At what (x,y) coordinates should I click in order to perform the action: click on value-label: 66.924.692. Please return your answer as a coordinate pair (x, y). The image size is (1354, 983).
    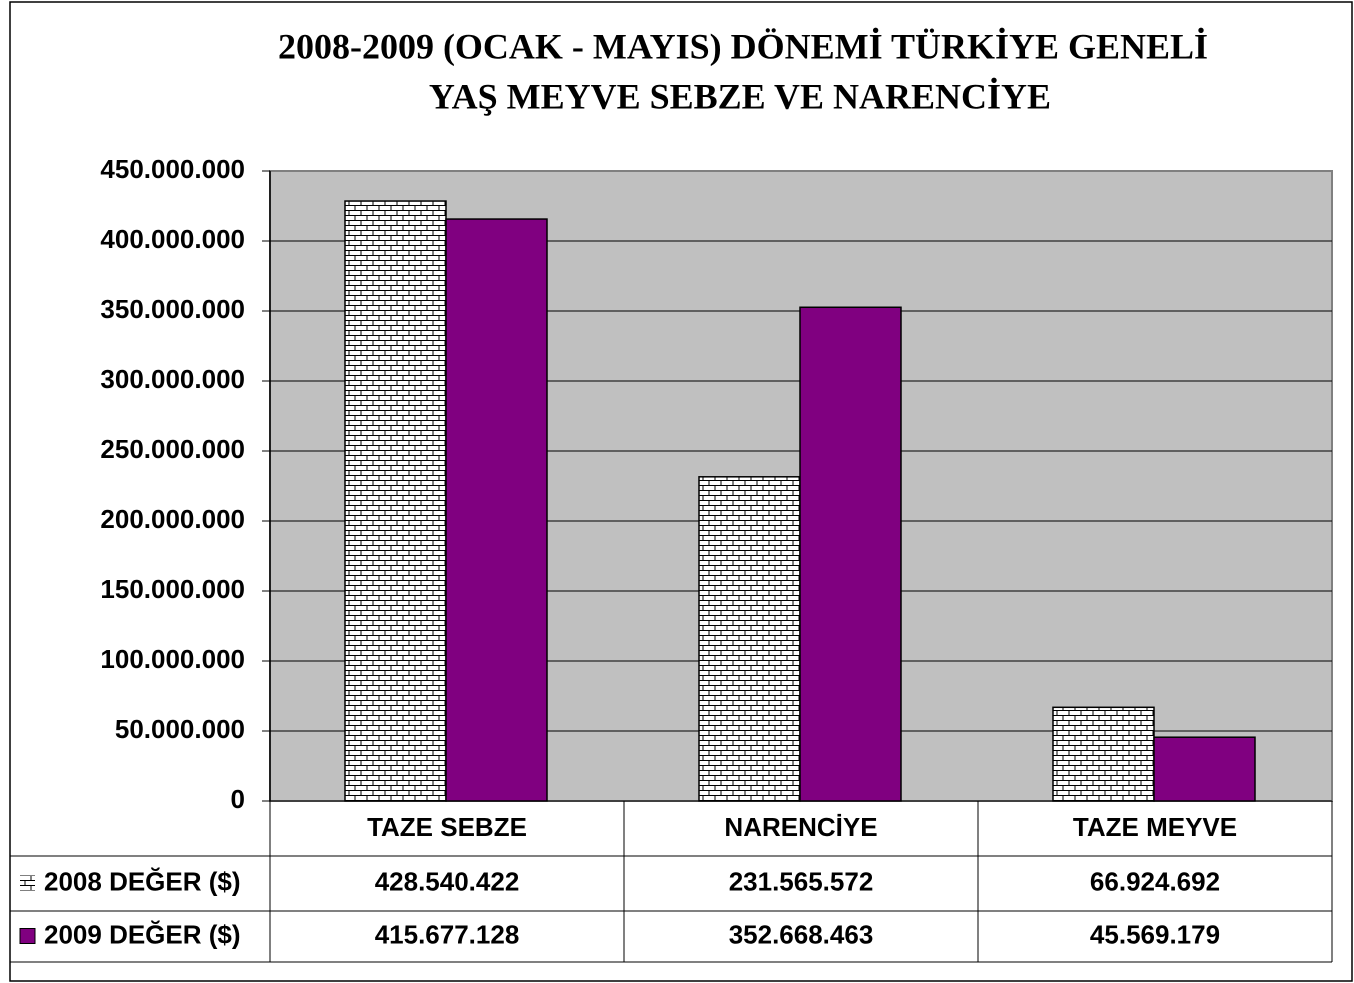
    Looking at the image, I should click on (1155, 881).